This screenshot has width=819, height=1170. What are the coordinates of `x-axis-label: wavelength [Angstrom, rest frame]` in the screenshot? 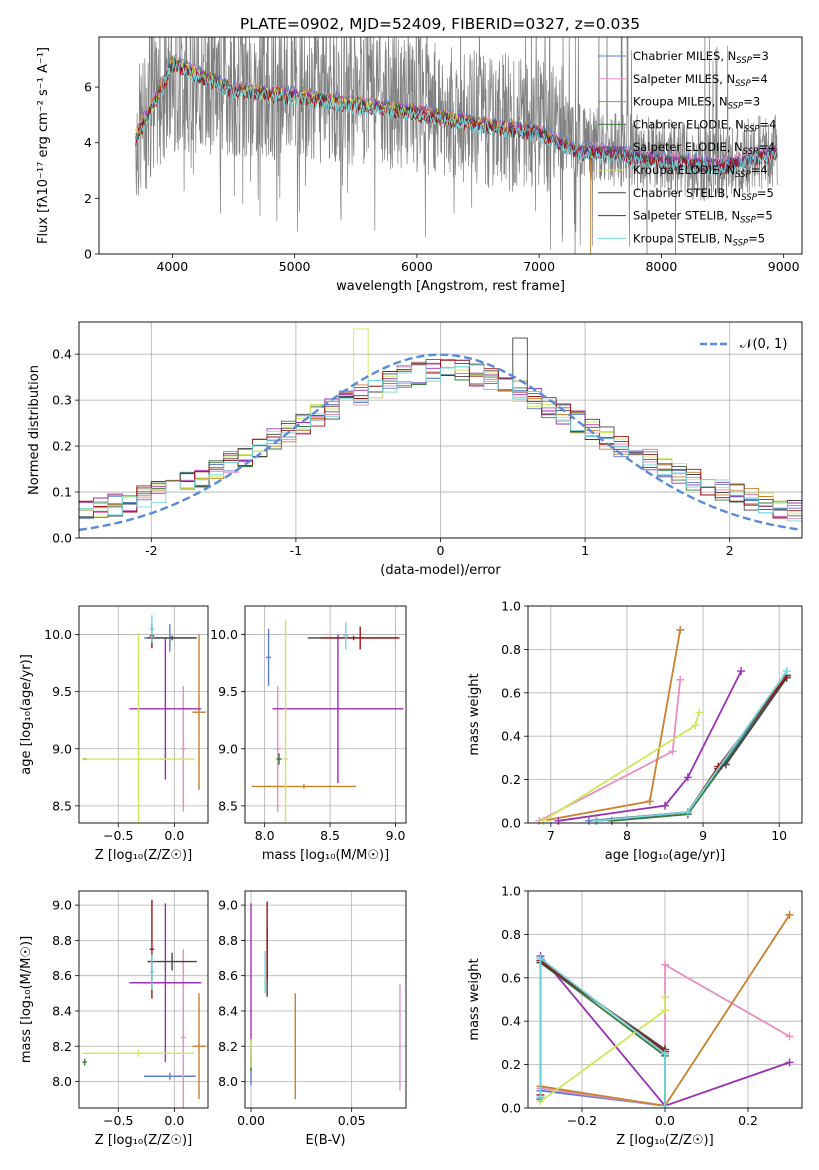 It's located at (450, 286).